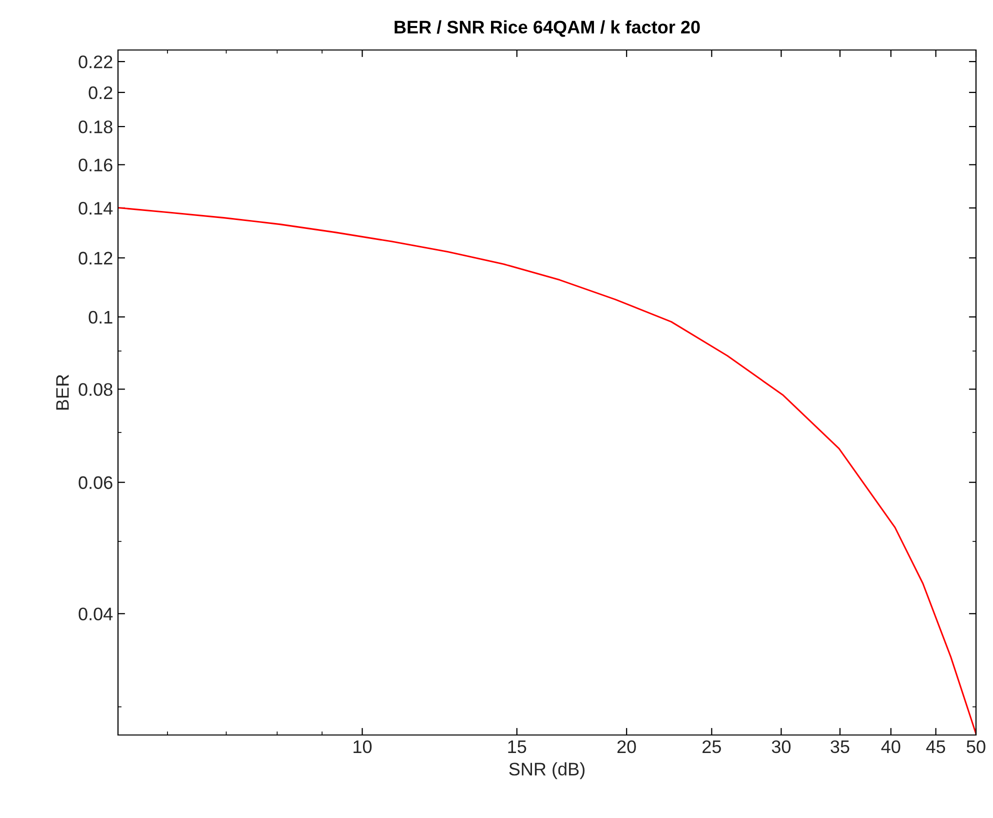 Image resolution: width=993 pixels, height=818 pixels. I want to click on x-tick-label: 25, so click(711, 747).